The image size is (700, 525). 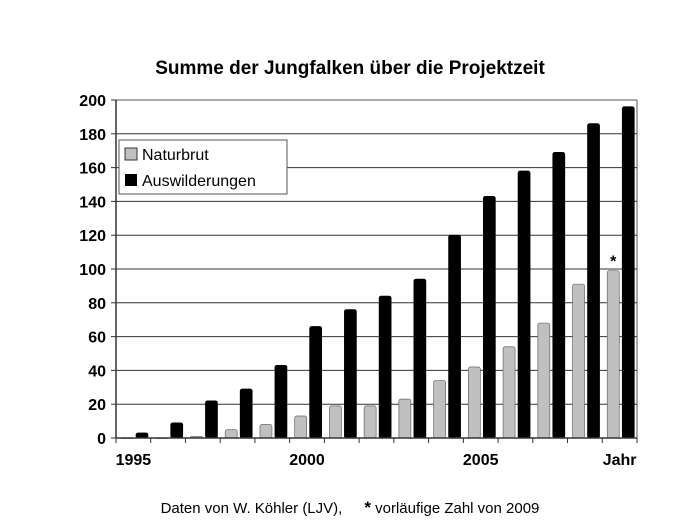 What do you see at coordinates (481, 460) in the screenshot?
I see `x-tick-label: 2005` at bounding box center [481, 460].